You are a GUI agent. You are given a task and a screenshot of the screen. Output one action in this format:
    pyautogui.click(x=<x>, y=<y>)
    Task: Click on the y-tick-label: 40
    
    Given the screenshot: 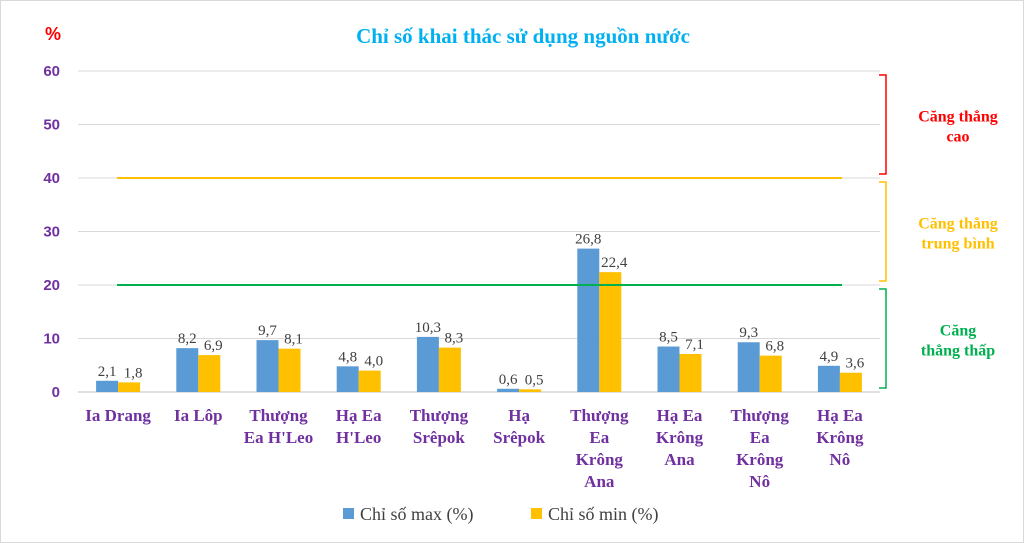 What is the action you would take?
    pyautogui.click(x=51, y=178)
    